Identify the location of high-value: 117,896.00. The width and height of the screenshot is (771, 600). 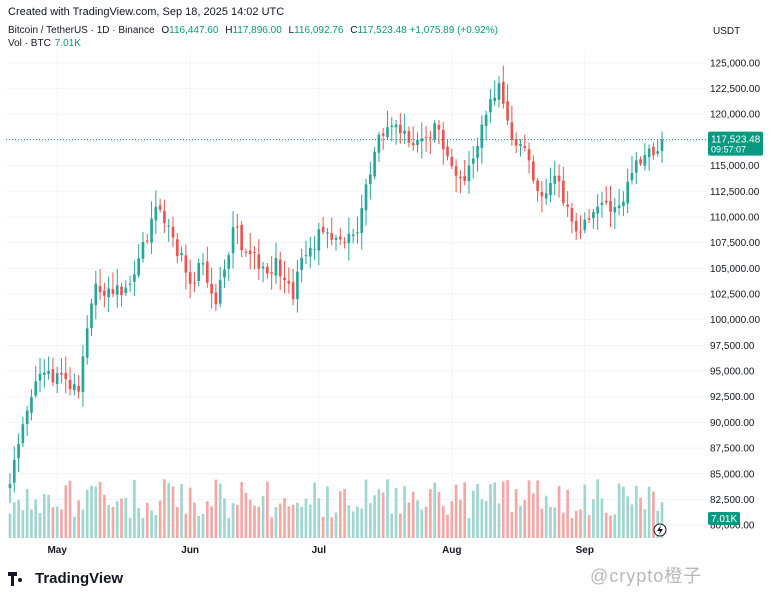
(257, 30).